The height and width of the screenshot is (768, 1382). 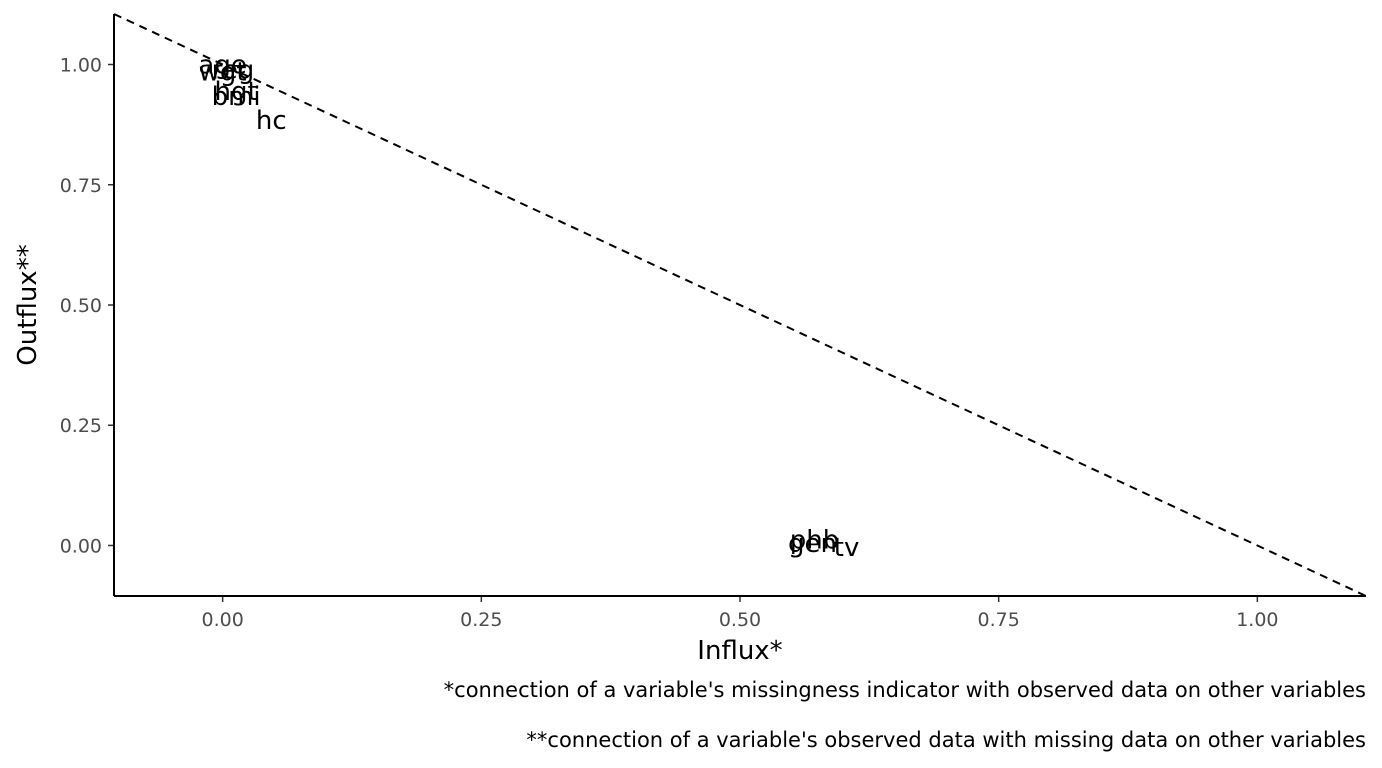 I want to click on point-label-wgt: wgt, so click(x=223, y=73).